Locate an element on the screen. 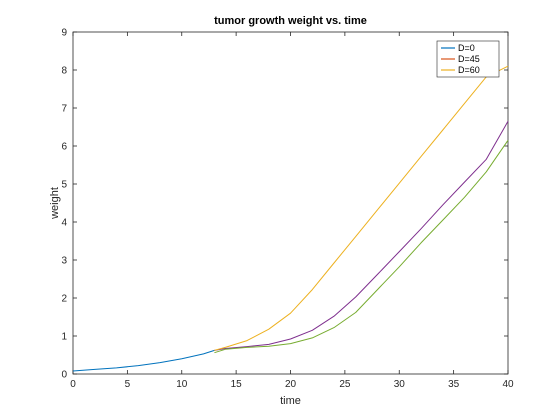  x-tick-label: 10 is located at coordinates (182, 384).